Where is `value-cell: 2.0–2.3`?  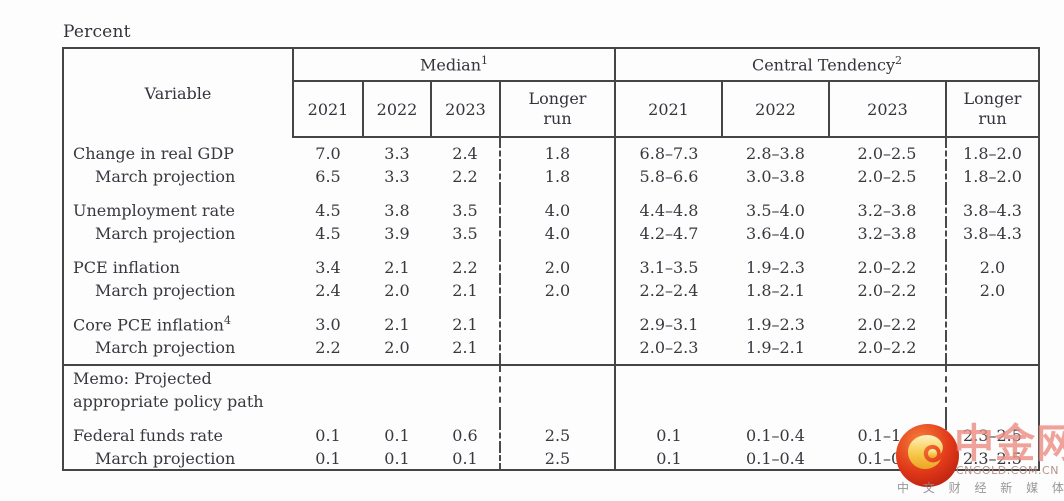
value-cell: 2.0–2.3 is located at coordinates (668, 347).